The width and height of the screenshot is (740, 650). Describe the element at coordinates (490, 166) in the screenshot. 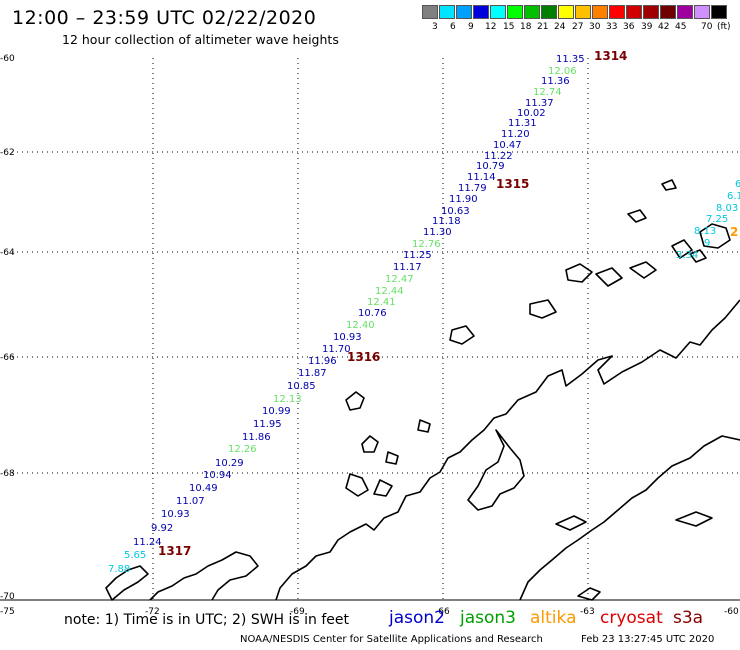

I see `wave-height-value: 10.79` at that location.